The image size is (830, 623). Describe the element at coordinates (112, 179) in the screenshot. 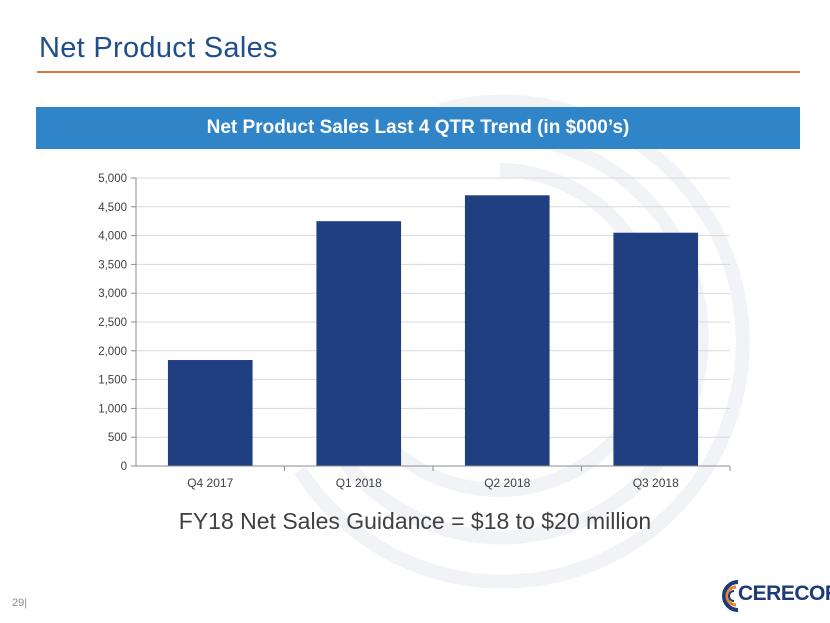

I see `y-tick-label: 5,000` at that location.